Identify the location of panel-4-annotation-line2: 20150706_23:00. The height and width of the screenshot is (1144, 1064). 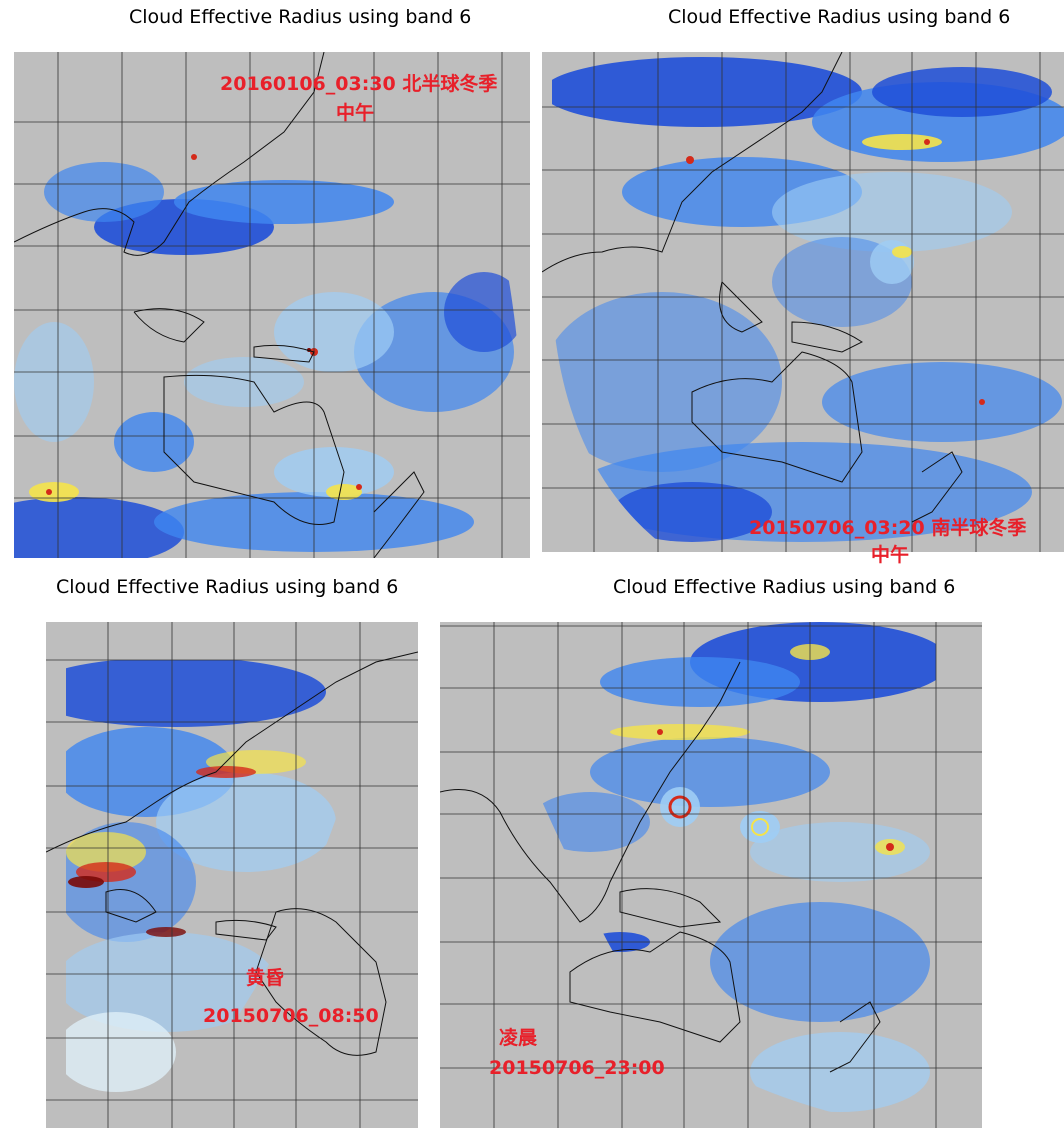
(577, 1068).